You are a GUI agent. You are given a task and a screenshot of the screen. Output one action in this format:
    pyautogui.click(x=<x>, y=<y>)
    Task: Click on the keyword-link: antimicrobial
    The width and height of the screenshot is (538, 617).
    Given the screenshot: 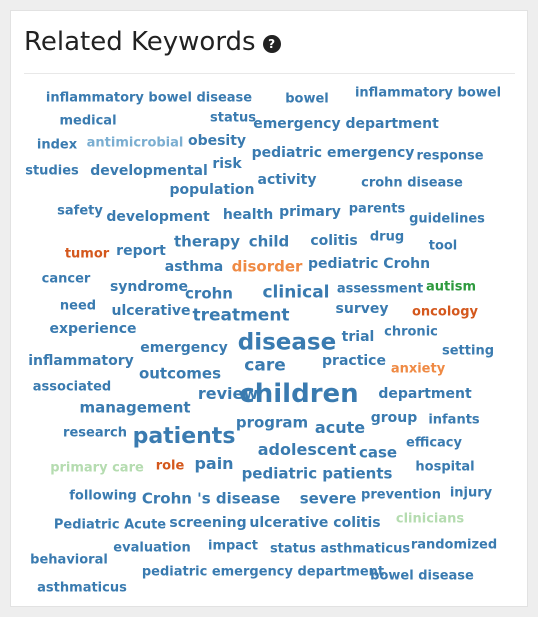 What is the action you would take?
    pyautogui.click(x=135, y=143)
    